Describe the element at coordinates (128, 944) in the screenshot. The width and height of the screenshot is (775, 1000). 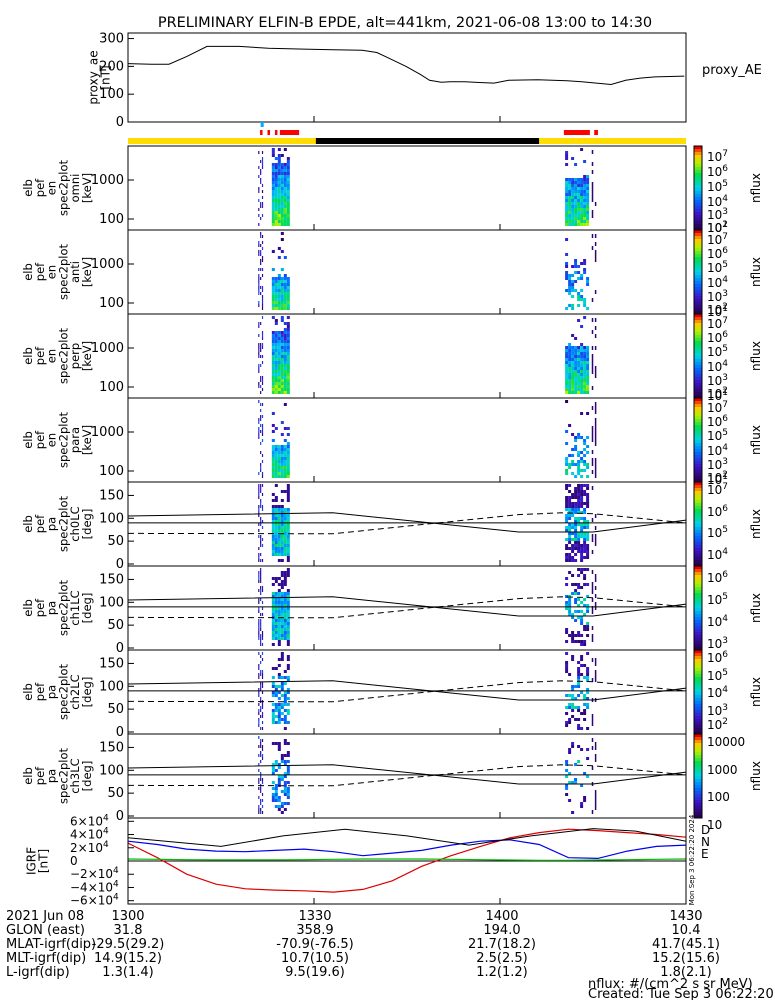
I see `footer-row-value: -29.5(29.2)` at that location.